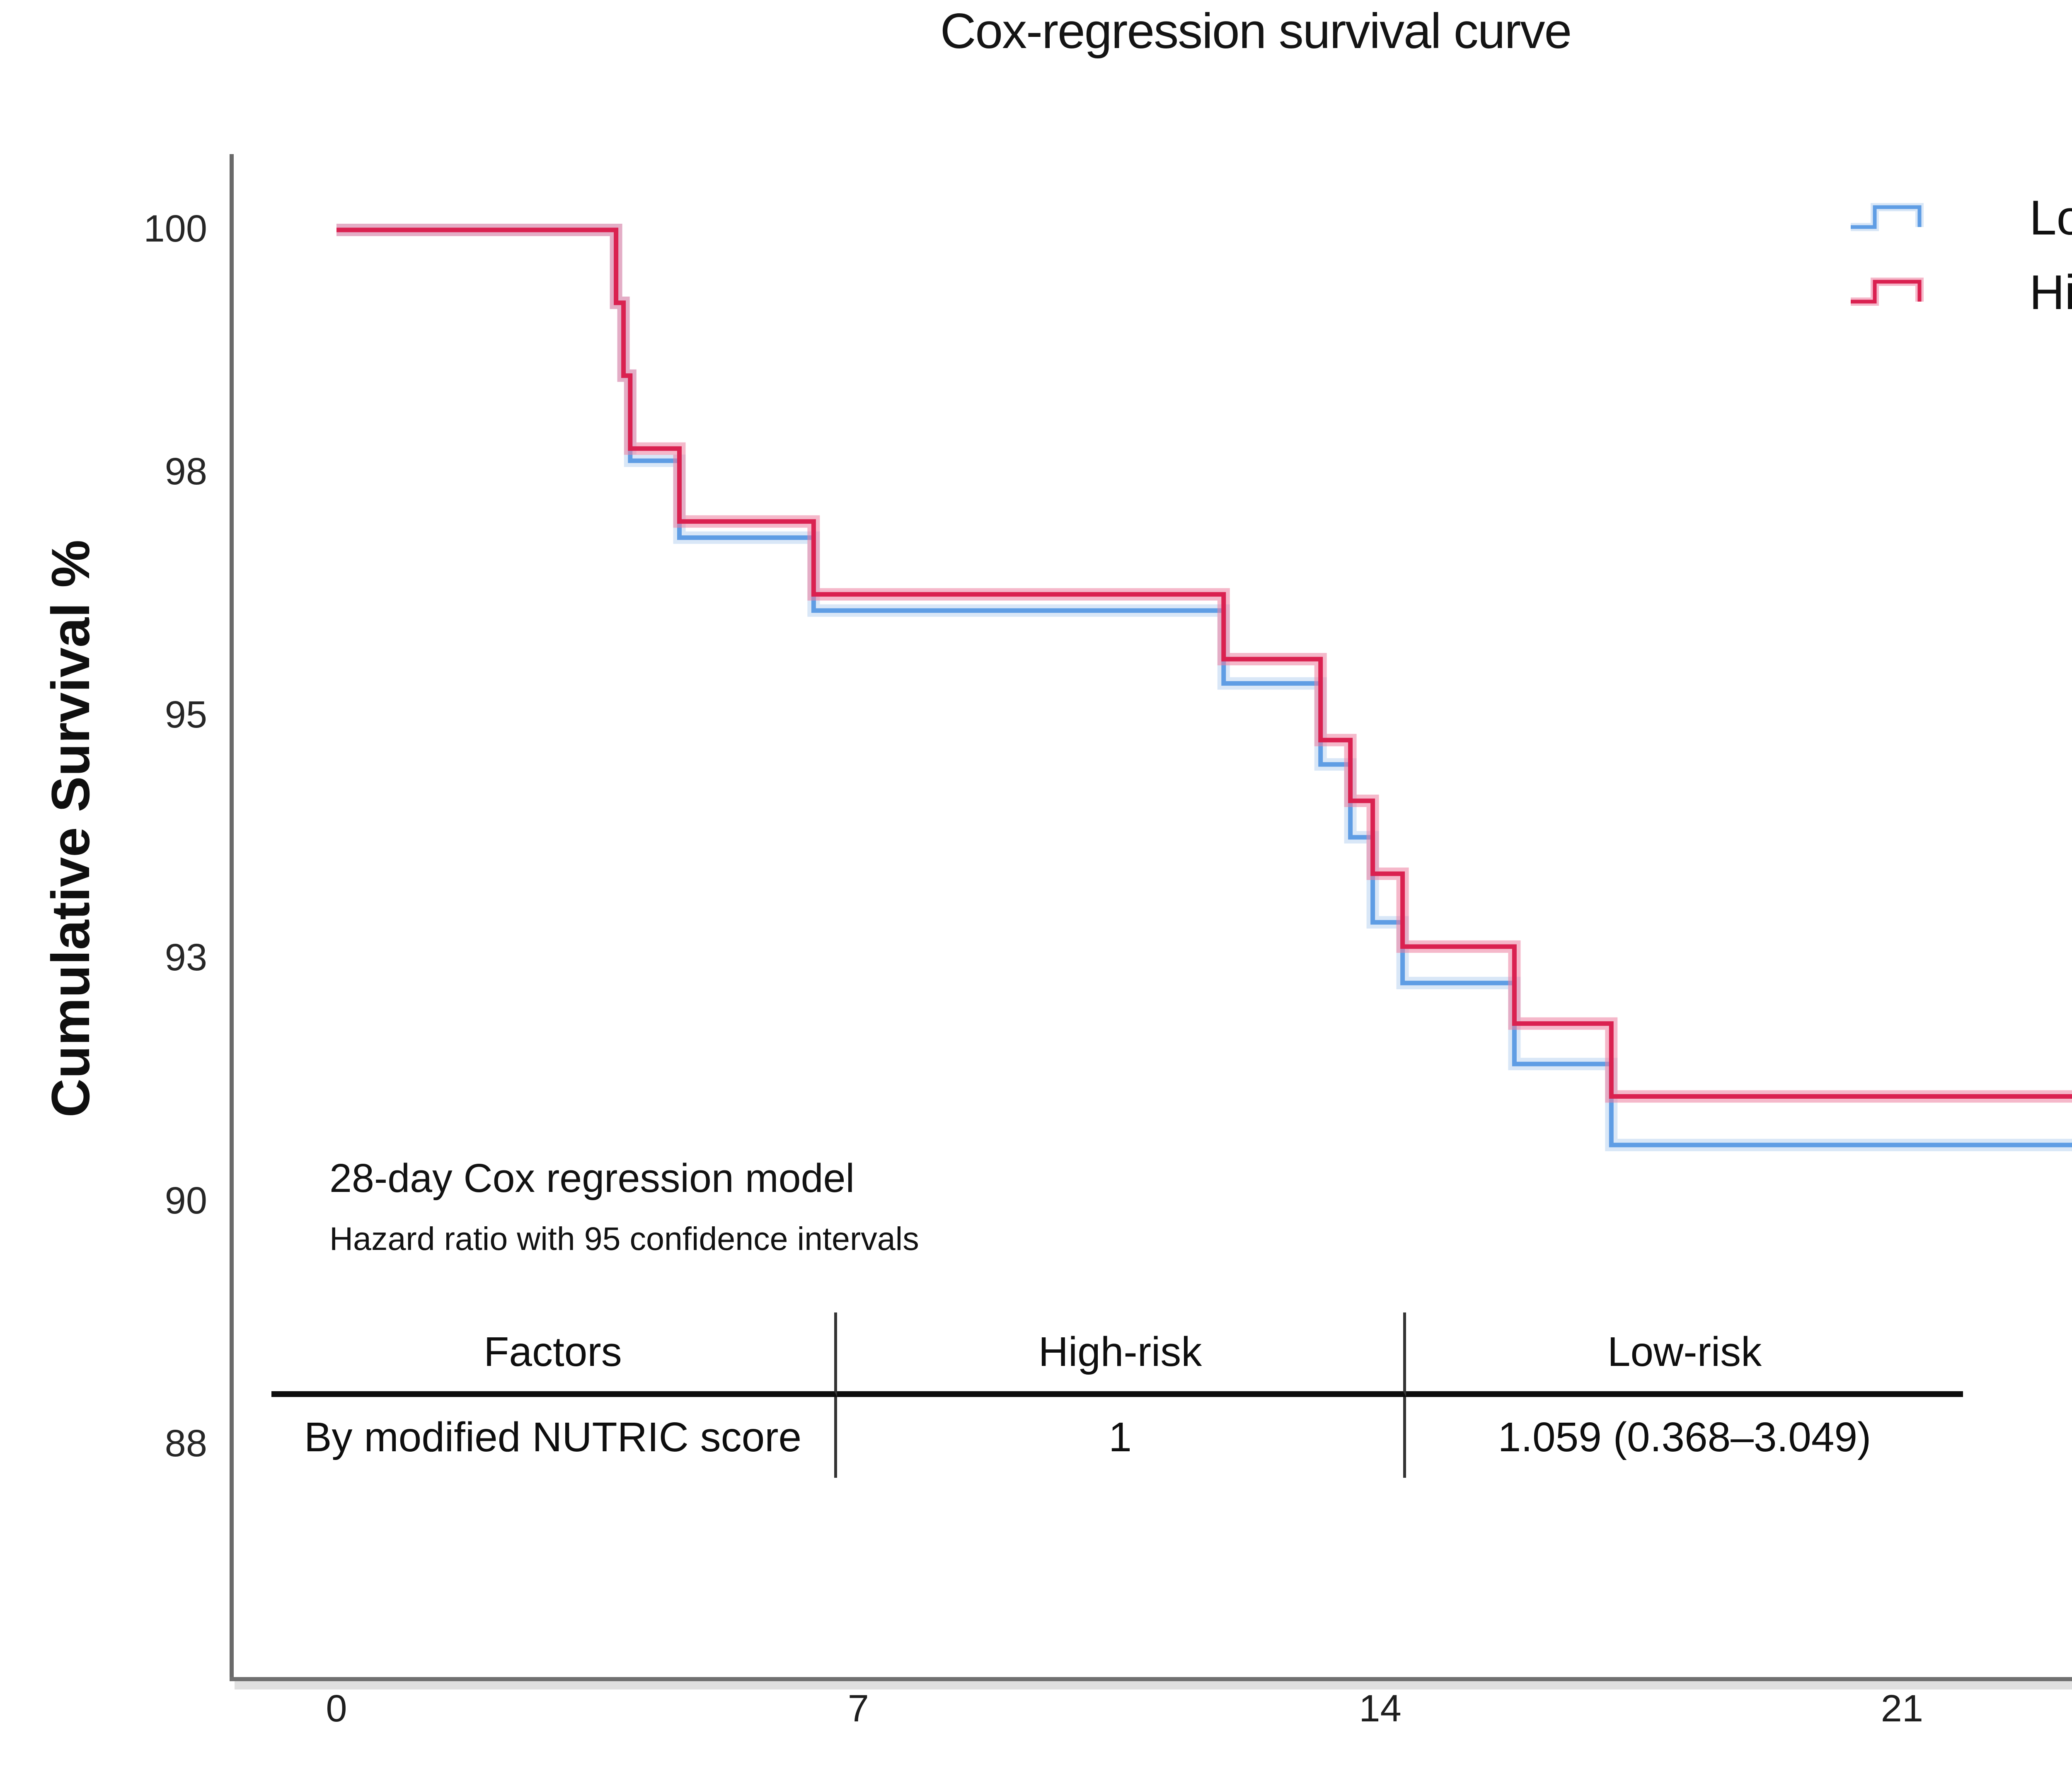 The width and height of the screenshot is (2072, 1774). I want to click on table-cell-factor: By modified NUTRIC score, so click(554, 1438).